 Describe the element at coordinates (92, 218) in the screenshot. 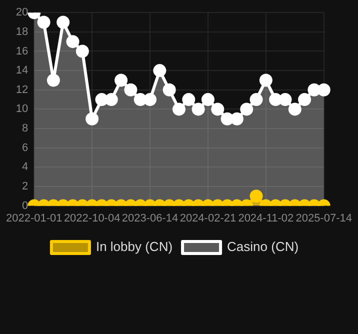

I see `x-tick-label: 2022-10-04` at that location.